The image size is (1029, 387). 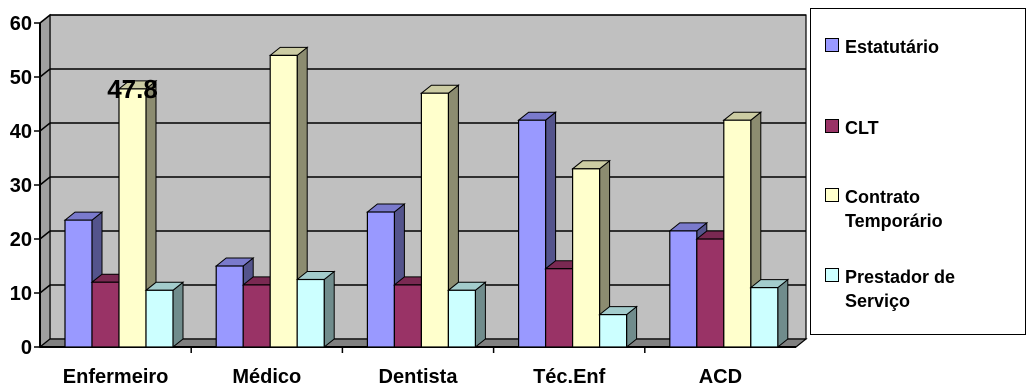 I want to click on legend-item-prestador-de-servico: Prestador de Serviço, so click(x=890, y=289).